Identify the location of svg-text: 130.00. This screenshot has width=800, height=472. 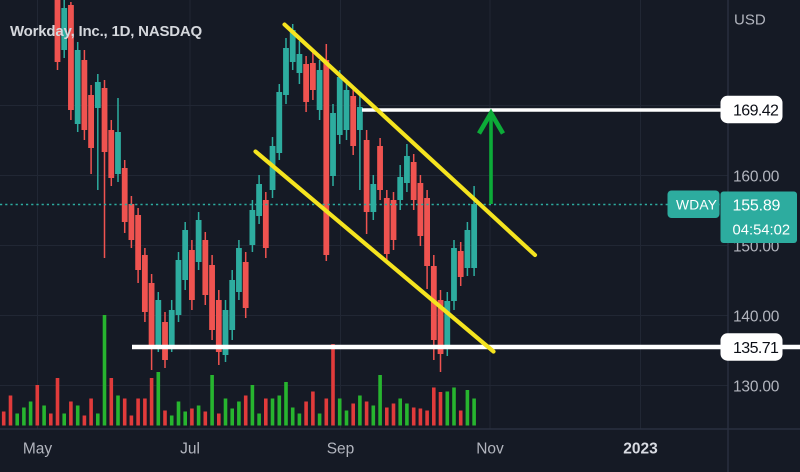
(756, 386).